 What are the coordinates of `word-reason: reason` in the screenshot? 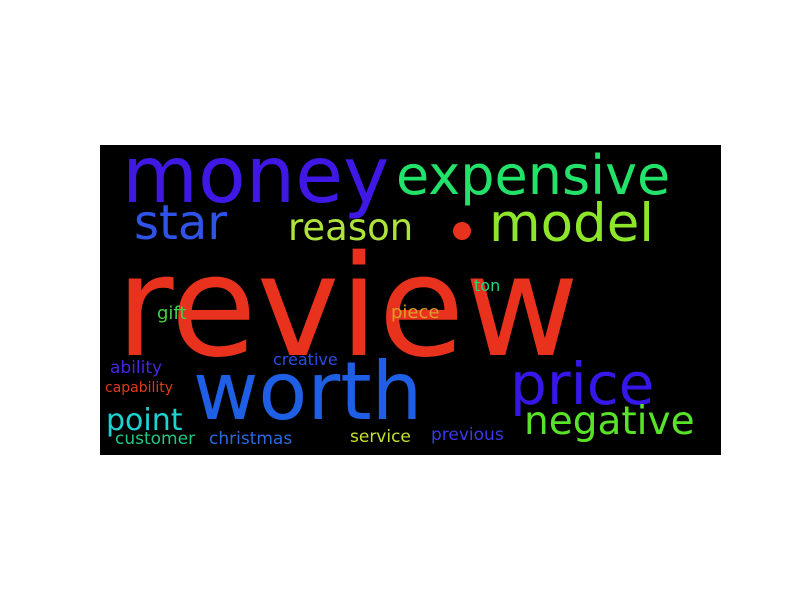 It's located at (351, 227).